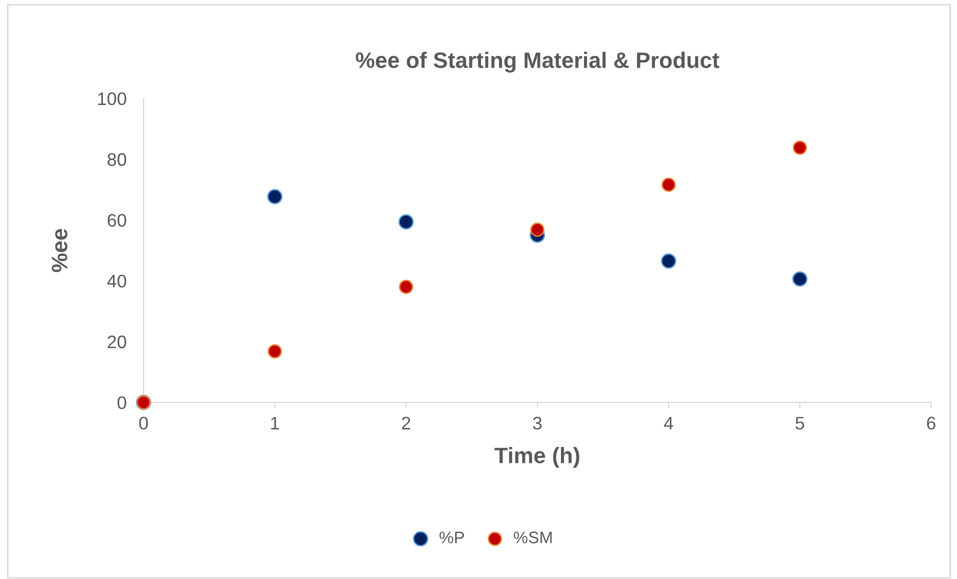 The image size is (957, 579). I want to click on y-tick-label: 80, so click(117, 159).